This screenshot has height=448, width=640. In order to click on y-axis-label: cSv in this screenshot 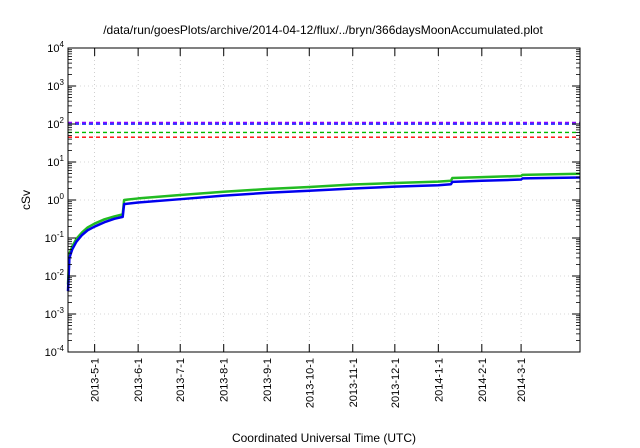, I will do `click(26, 200)`.